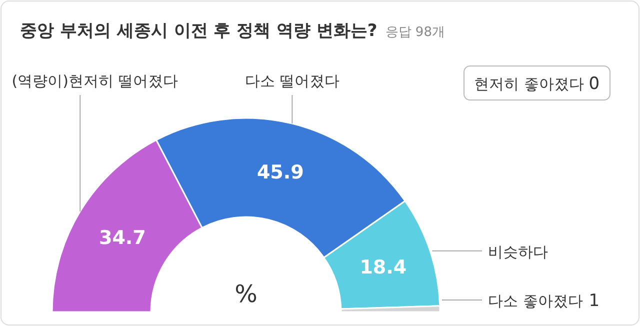 This screenshot has height=326, width=640. I want to click on slice-label: (역량이)현저히 떨어졌다, so click(95, 81).